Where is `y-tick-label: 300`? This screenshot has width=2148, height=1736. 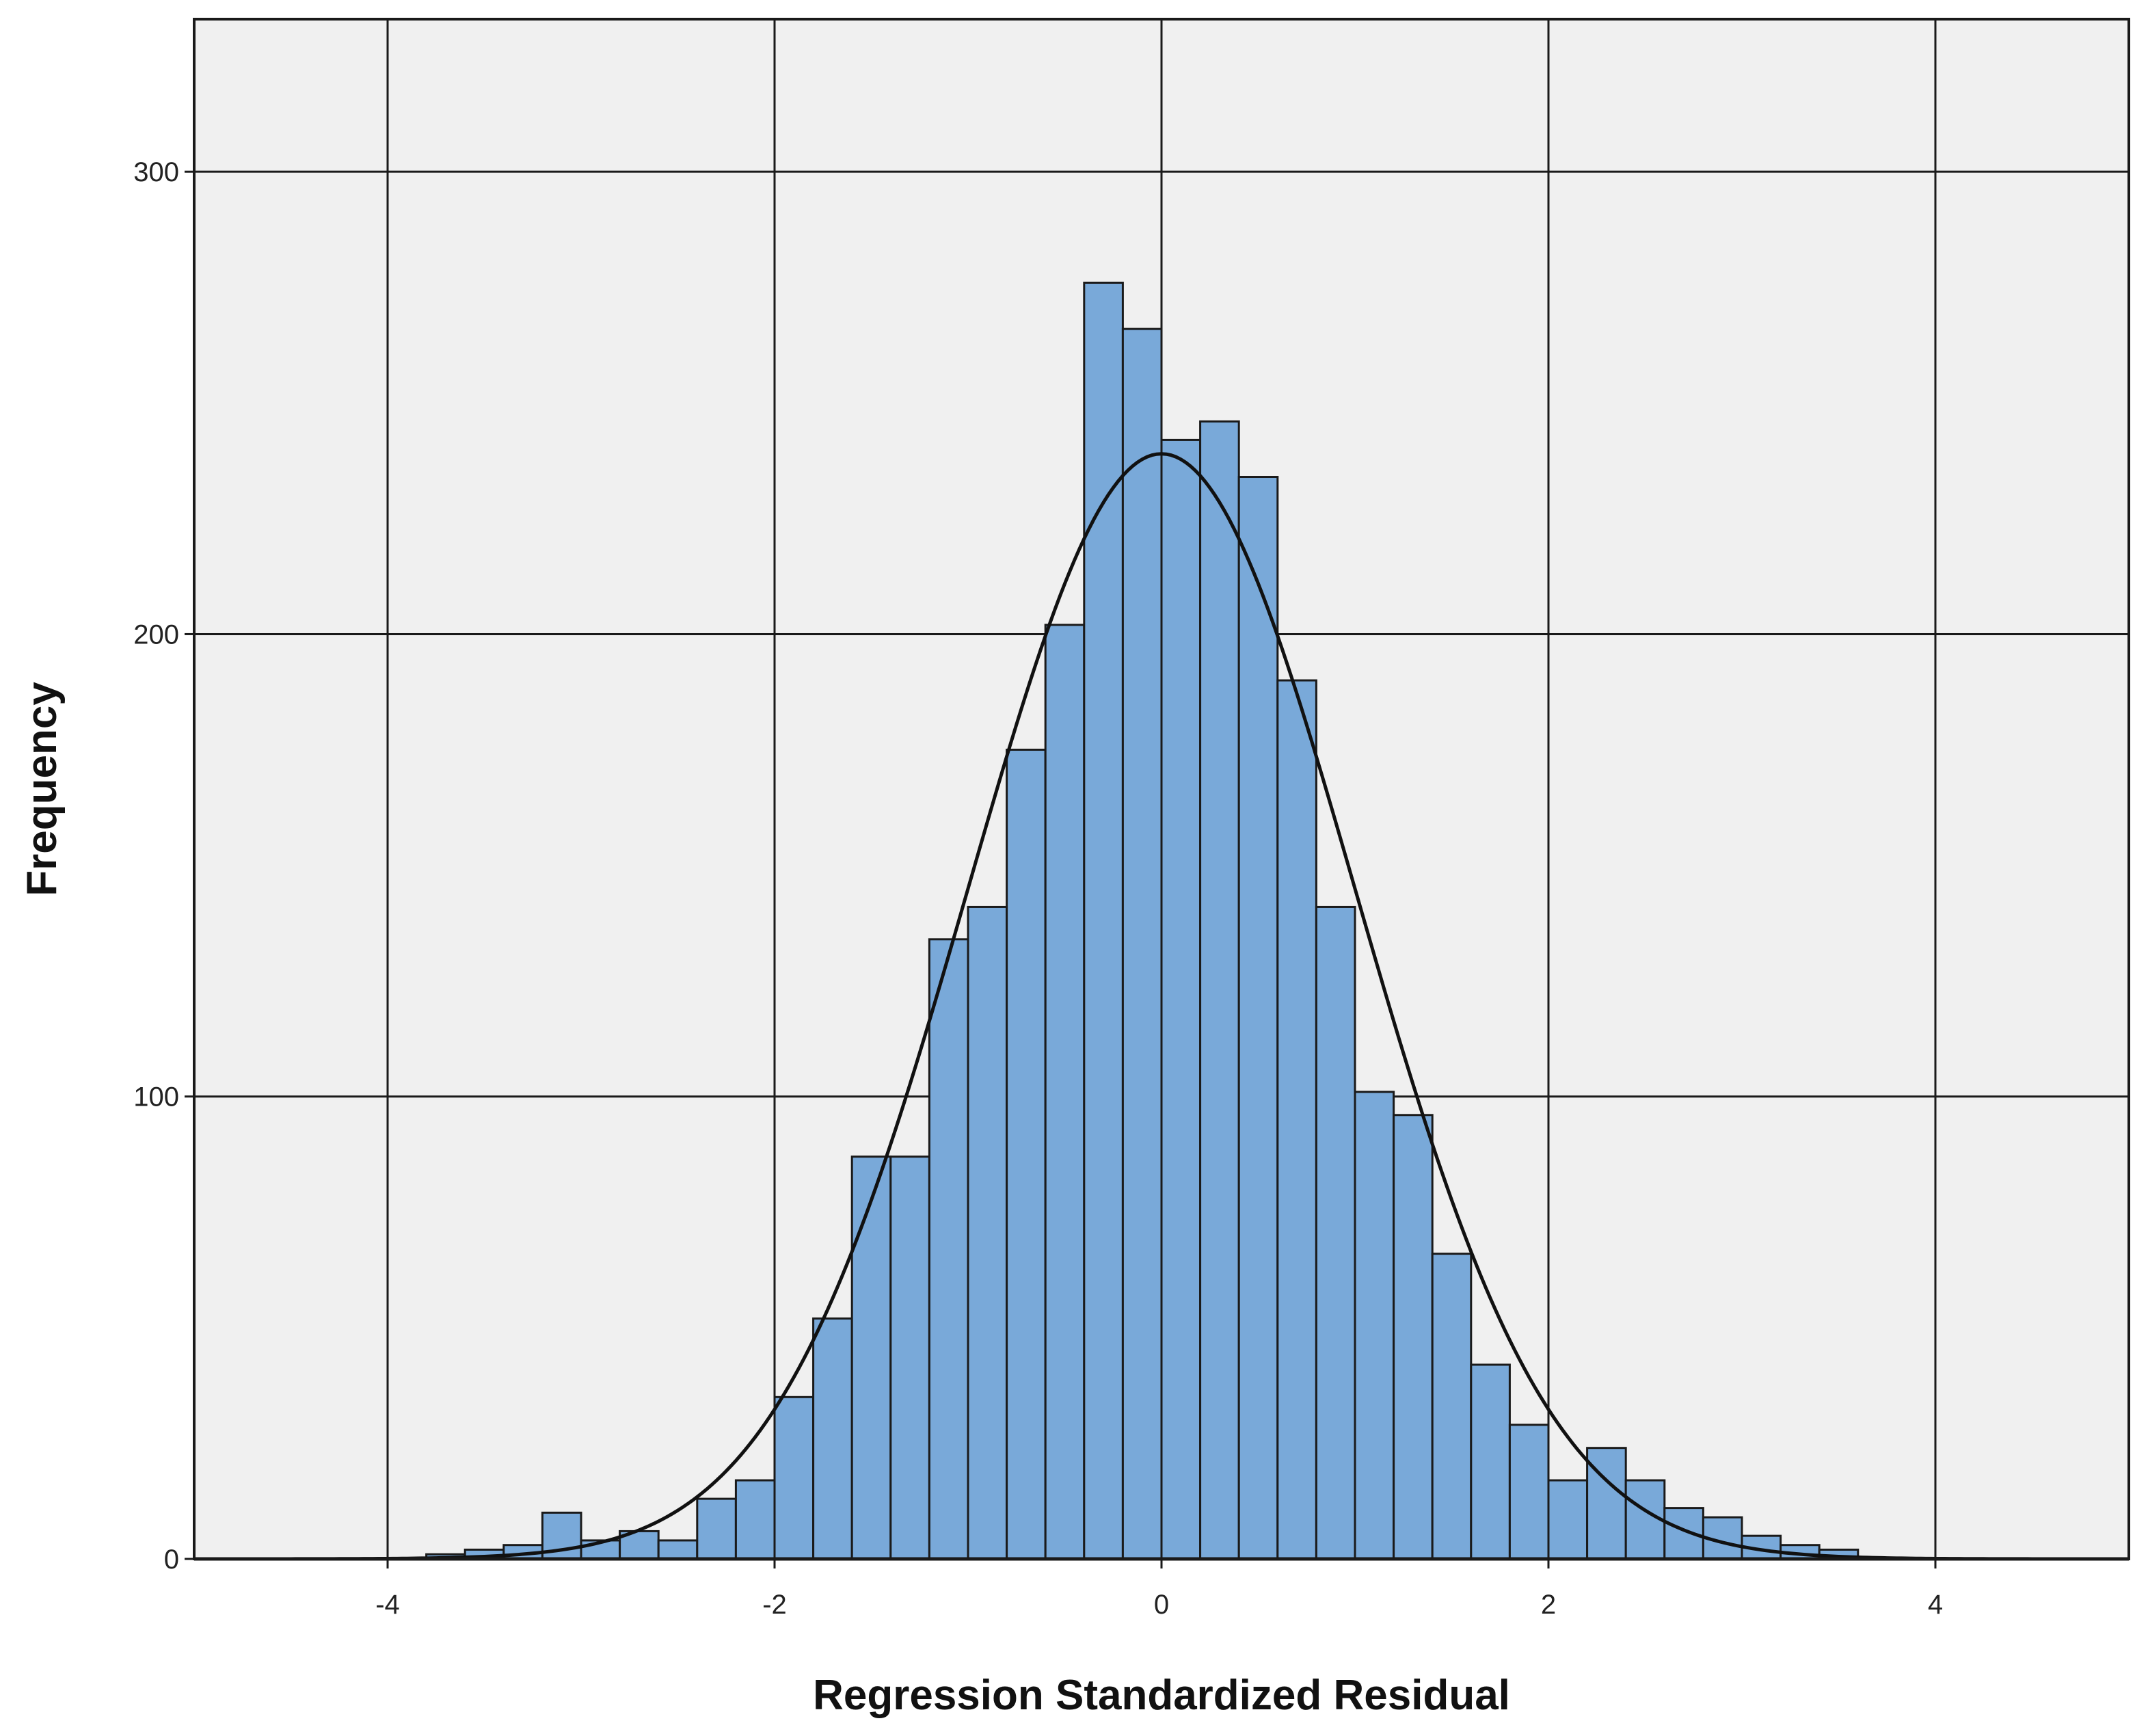 y-tick-label: 300 is located at coordinates (156, 172).